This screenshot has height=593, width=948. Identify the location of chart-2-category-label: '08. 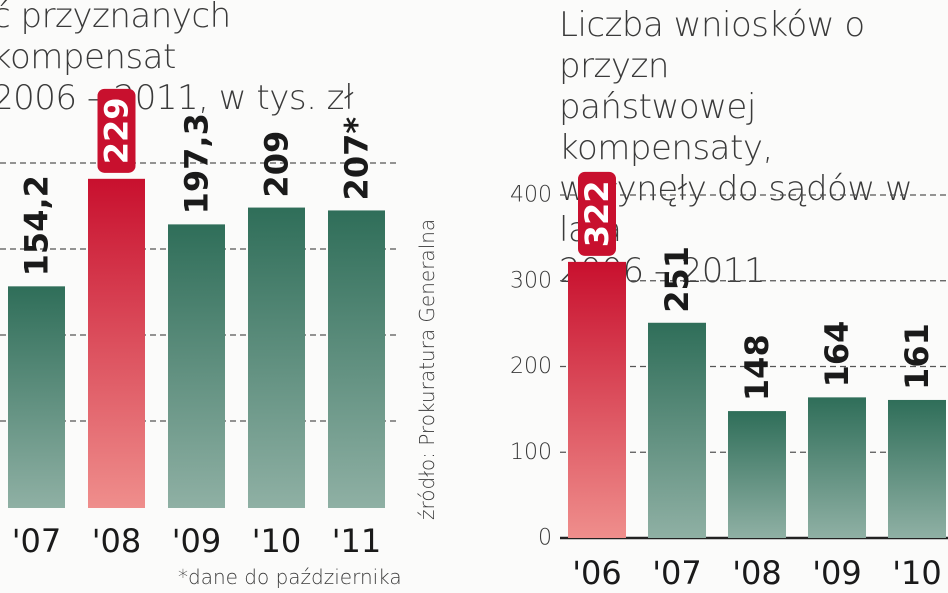
(757, 573).